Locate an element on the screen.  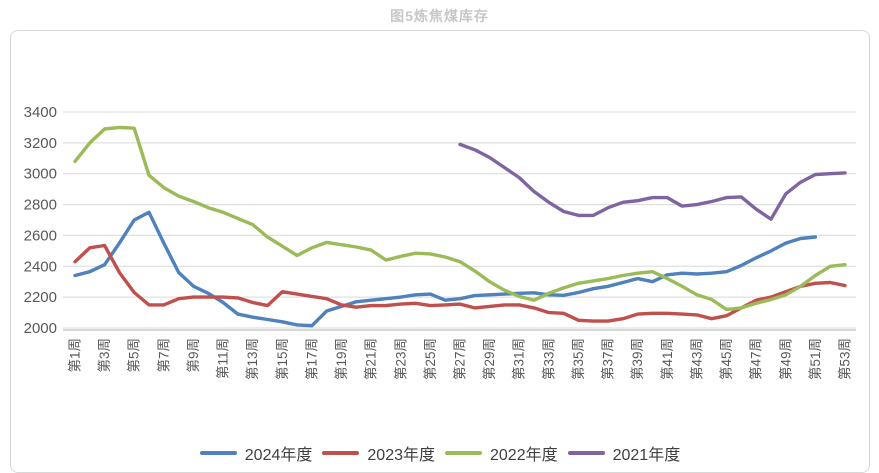
x-axis-tick-label: 第49周 is located at coordinates (785, 359).